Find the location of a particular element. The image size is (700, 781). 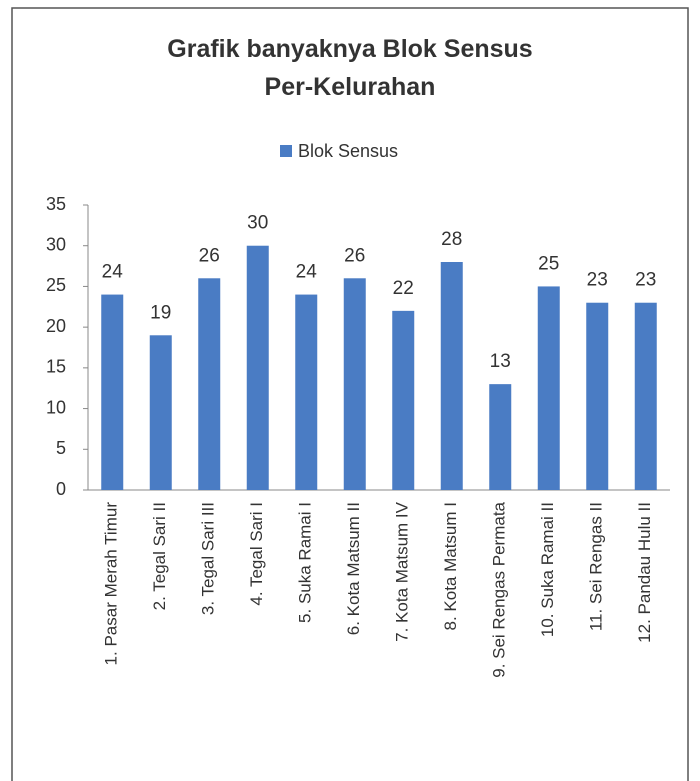

y-tick-label: 30 is located at coordinates (56, 244).